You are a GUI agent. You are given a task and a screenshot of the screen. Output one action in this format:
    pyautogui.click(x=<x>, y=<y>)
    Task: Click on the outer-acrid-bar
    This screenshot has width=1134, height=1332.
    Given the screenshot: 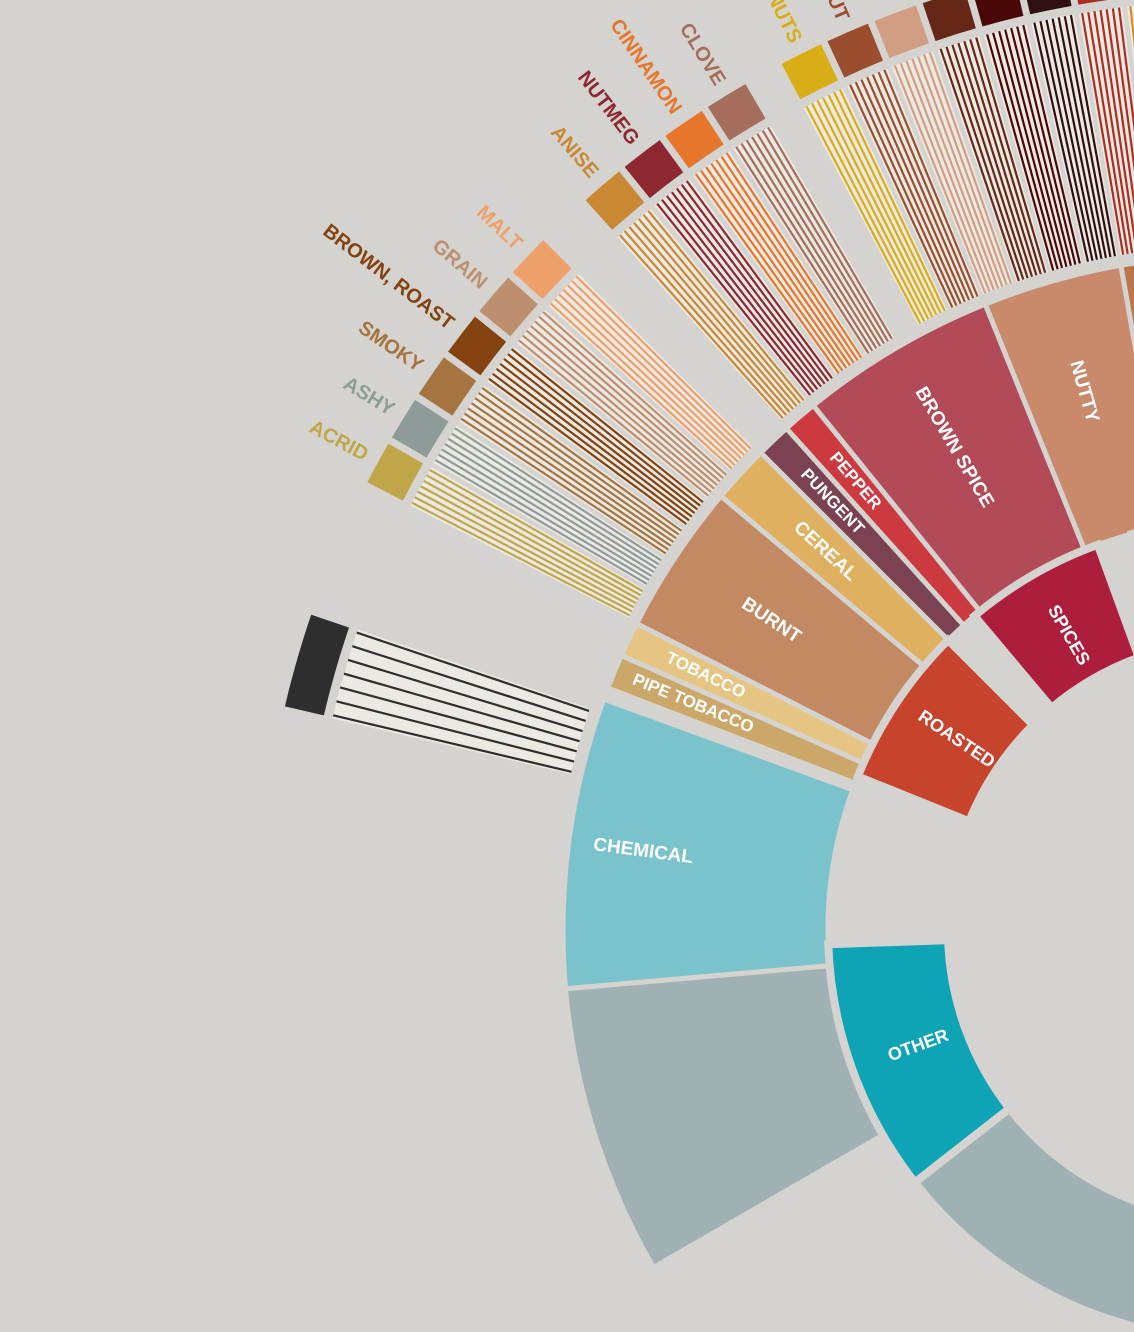 What is the action you would take?
    pyautogui.click(x=527, y=542)
    